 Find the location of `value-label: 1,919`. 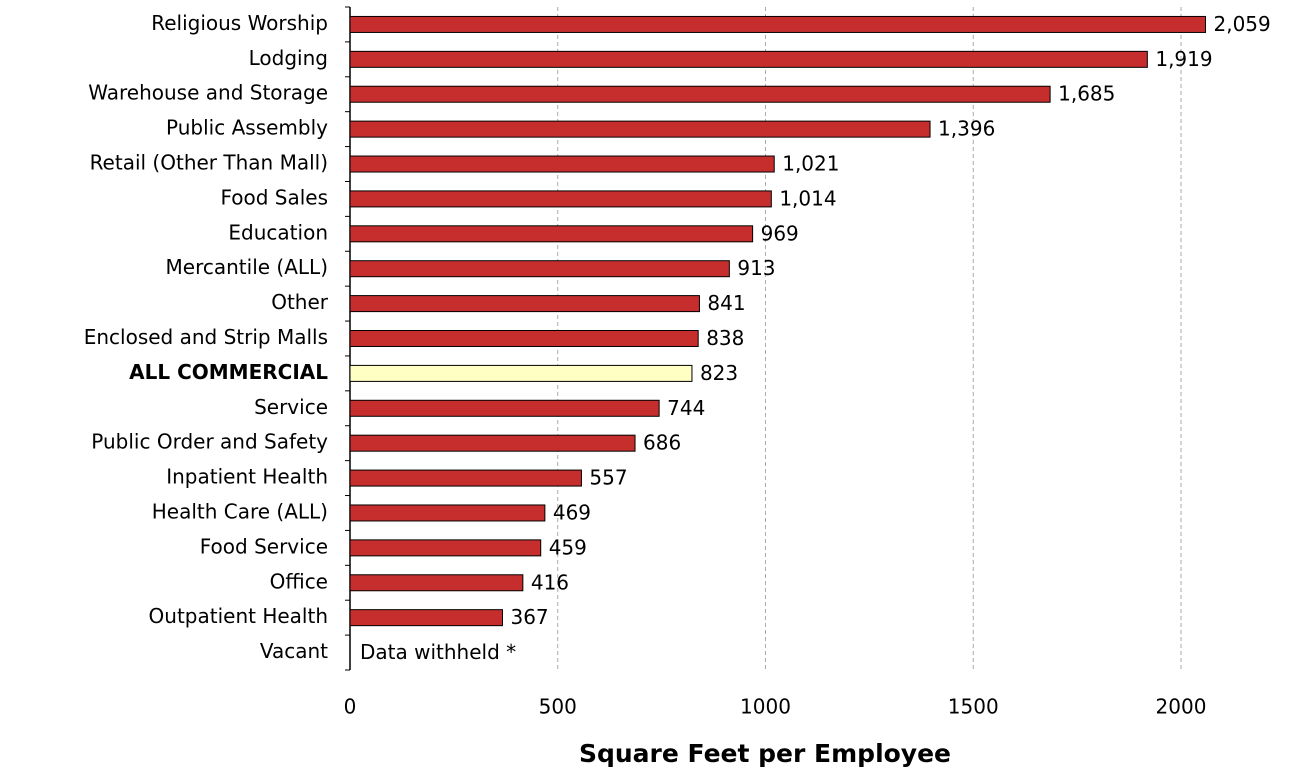

value-label: 1,919 is located at coordinates (1183, 59).